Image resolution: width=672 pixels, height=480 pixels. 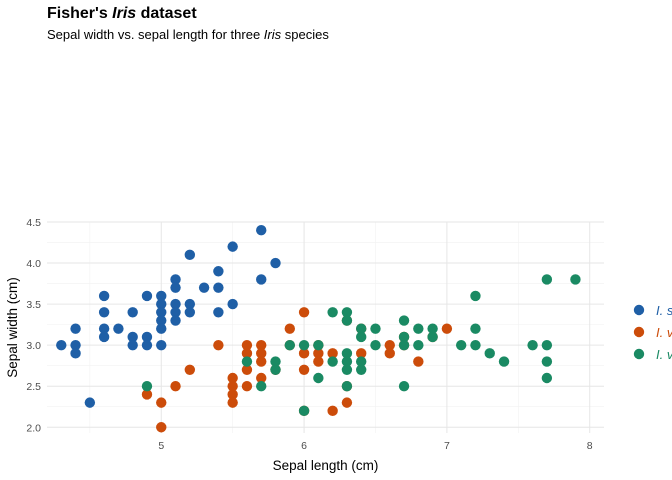 I want to click on legend: I. s I. v I. v, so click(x=652, y=332).